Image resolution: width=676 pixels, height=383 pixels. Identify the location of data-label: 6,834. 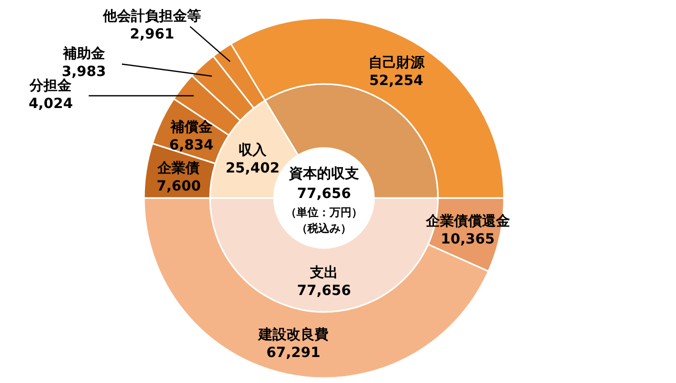
(191, 146).